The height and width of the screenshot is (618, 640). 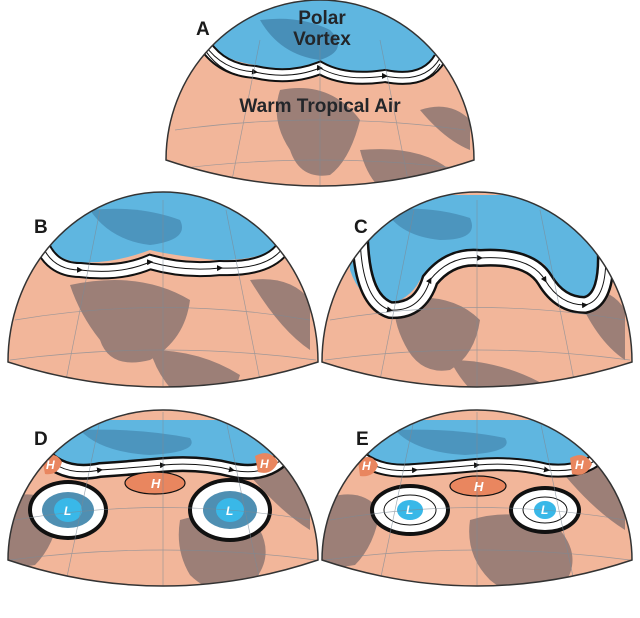 What do you see at coordinates (229, 511) in the screenshot?
I see `low-label-d-right: L` at bounding box center [229, 511].